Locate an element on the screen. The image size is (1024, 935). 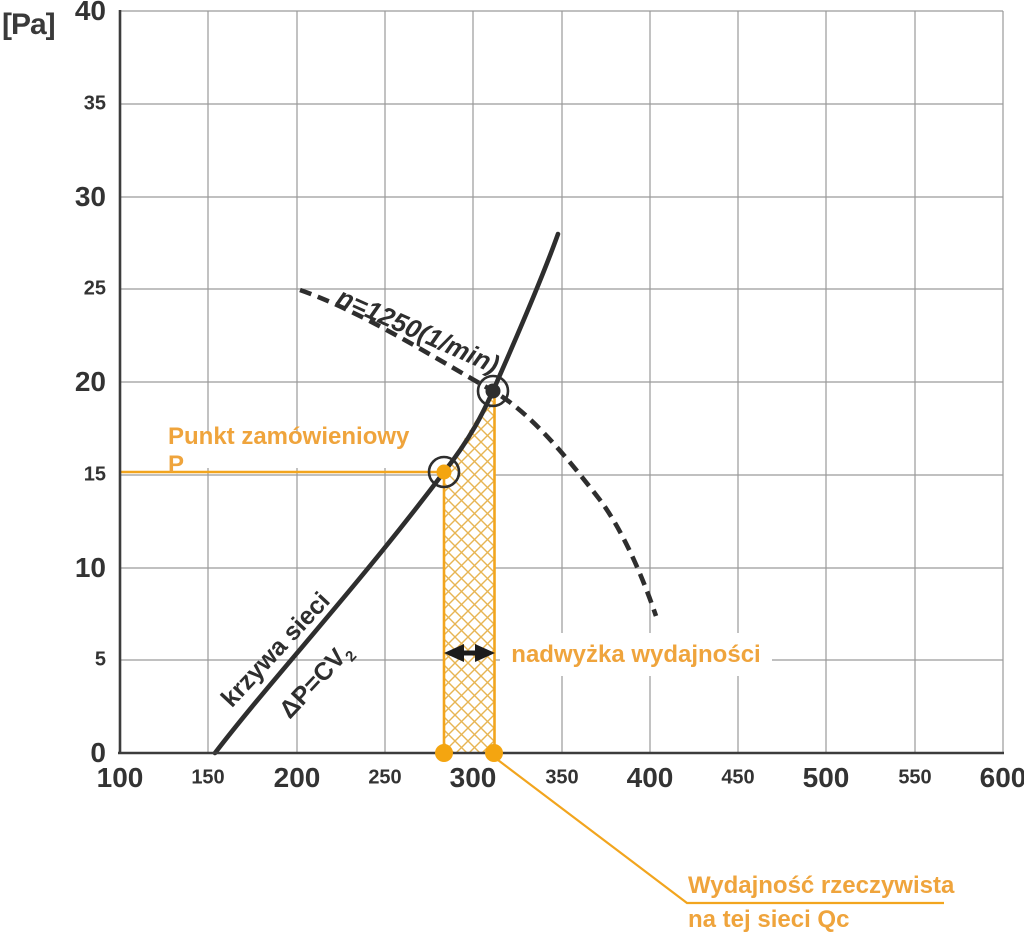
surplus-band is located at coordinates (469, 572).